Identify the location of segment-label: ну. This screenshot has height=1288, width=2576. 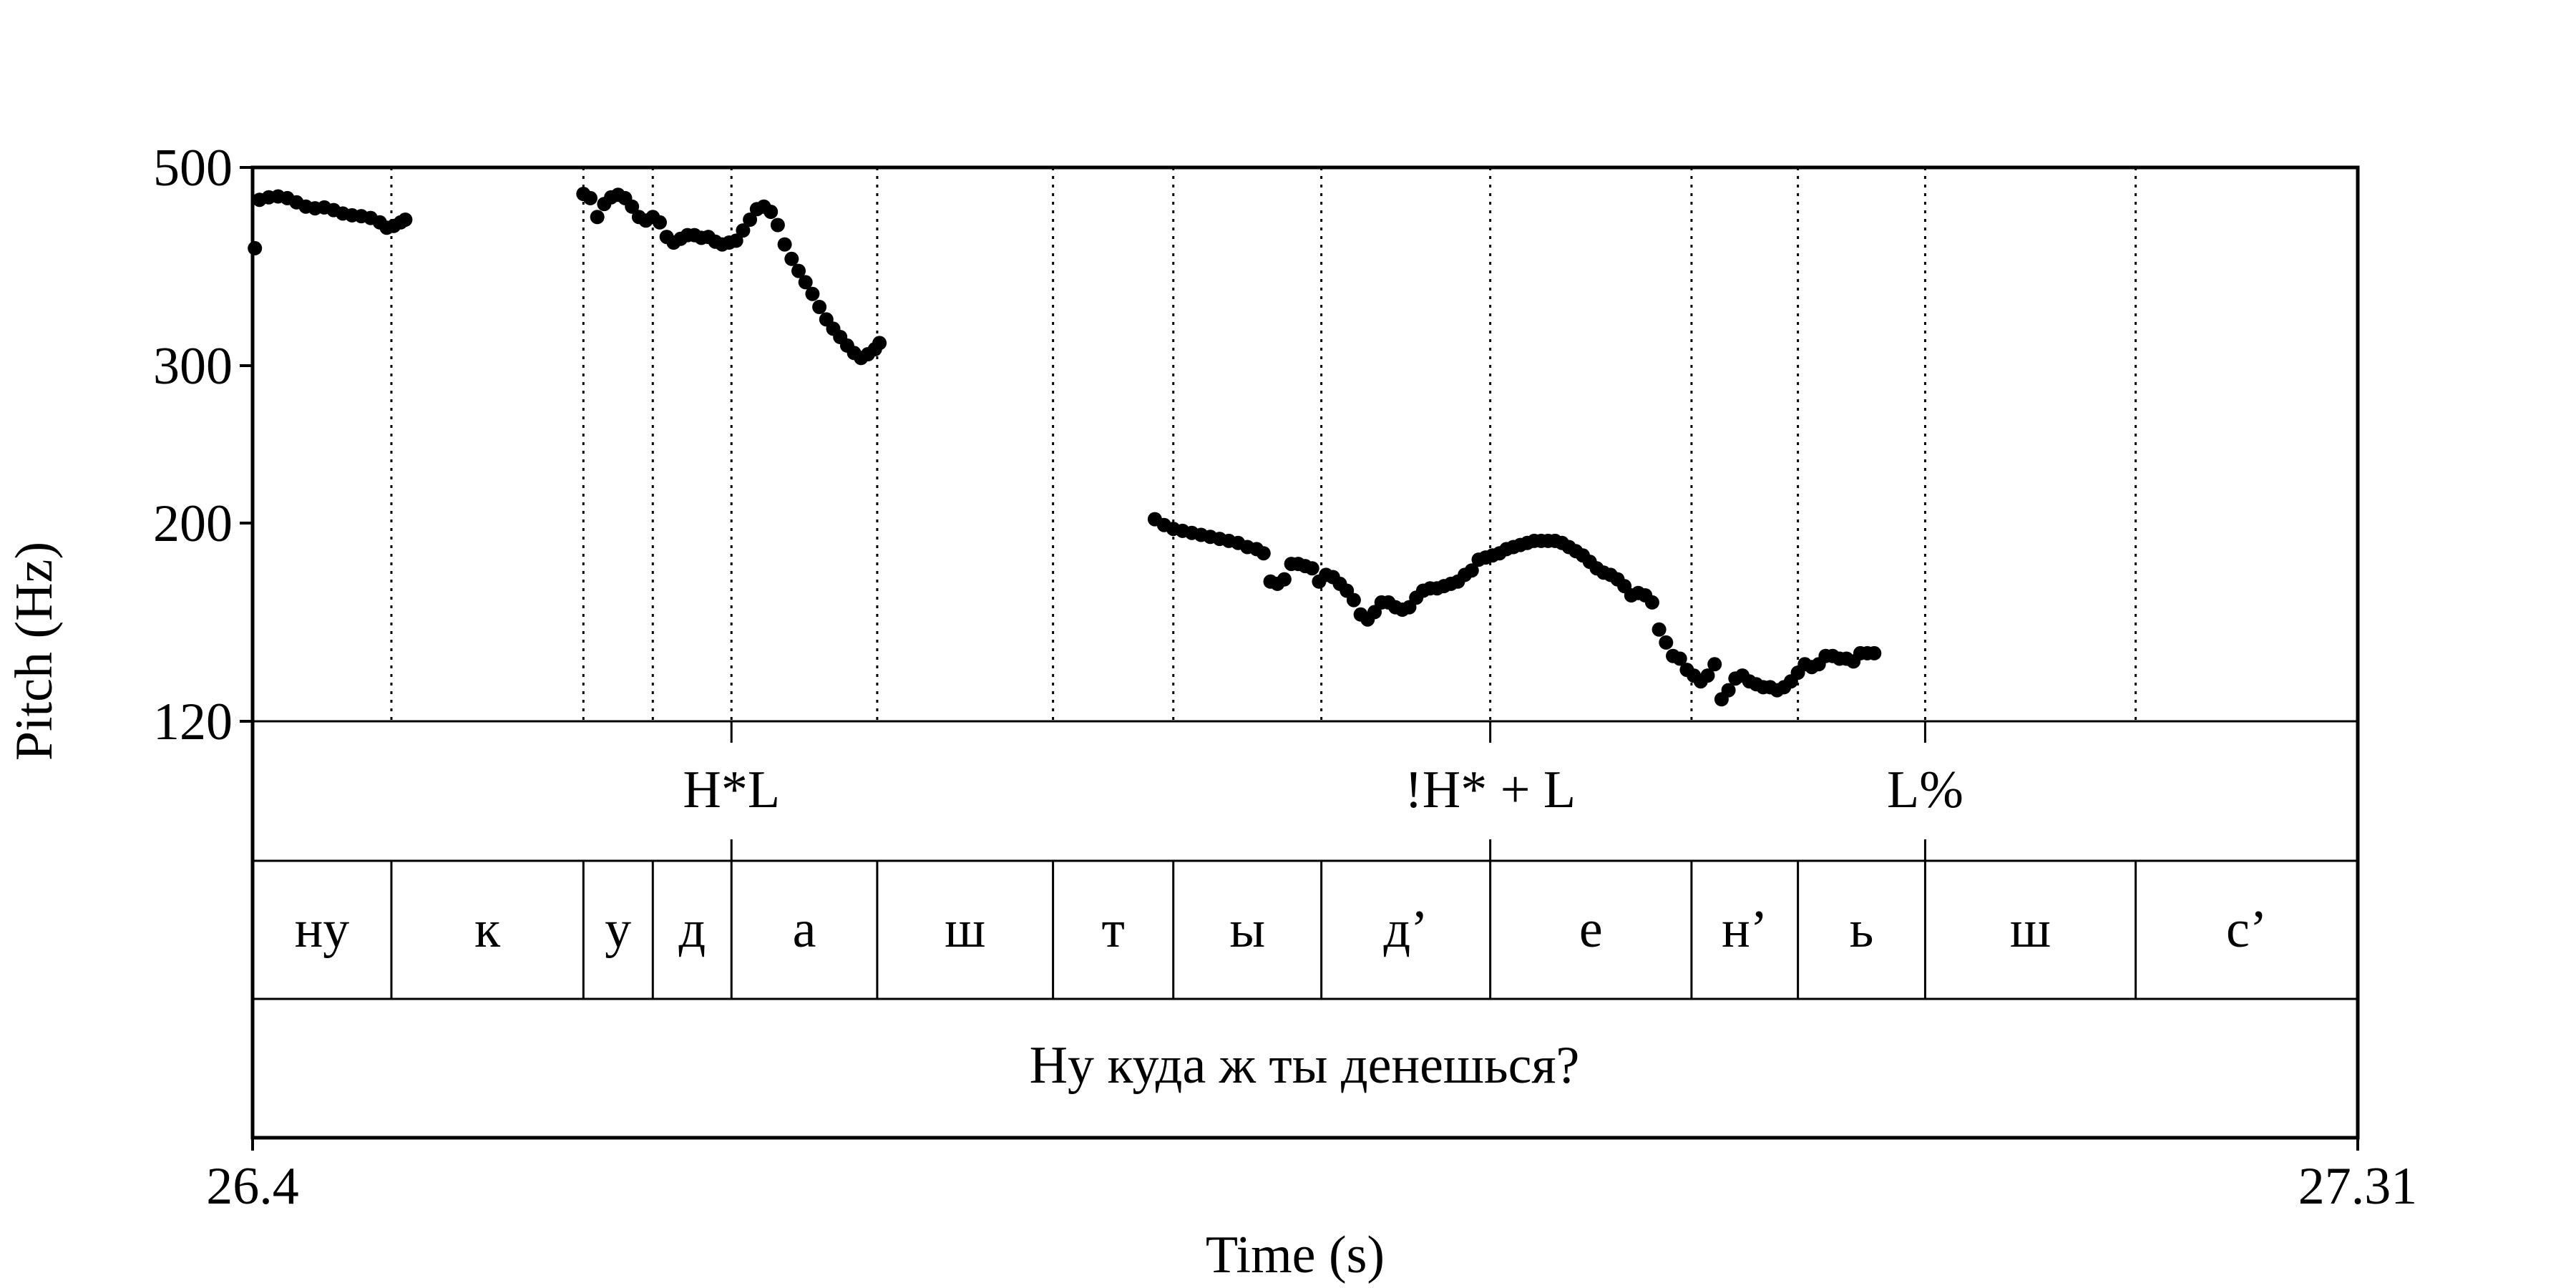
(322, 929).